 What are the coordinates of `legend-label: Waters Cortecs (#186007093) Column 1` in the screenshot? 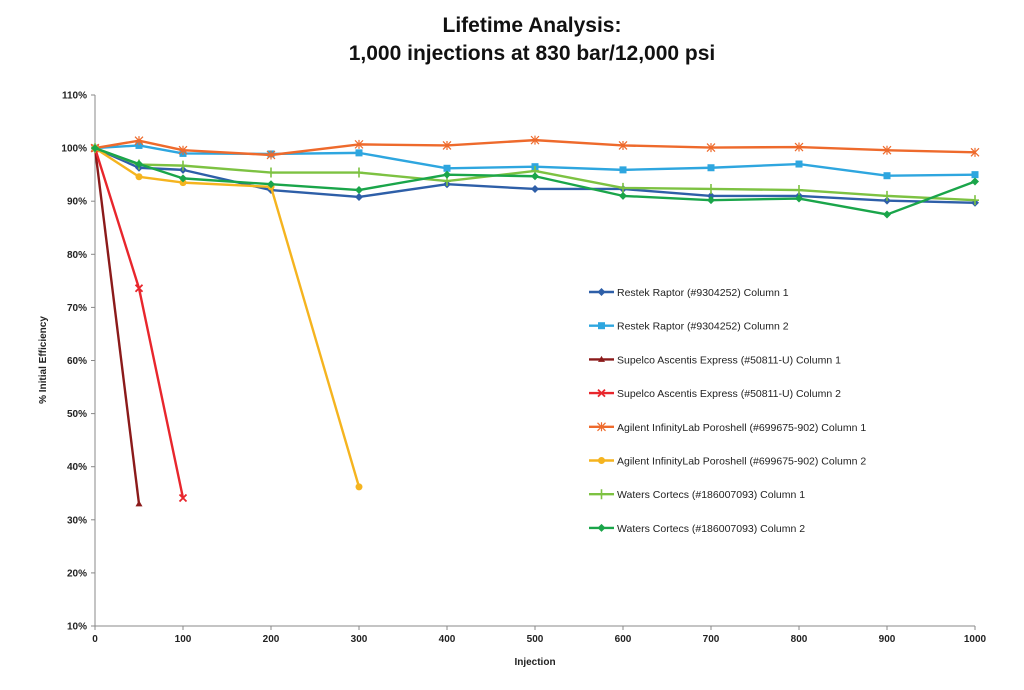 It's located at (711, 495).